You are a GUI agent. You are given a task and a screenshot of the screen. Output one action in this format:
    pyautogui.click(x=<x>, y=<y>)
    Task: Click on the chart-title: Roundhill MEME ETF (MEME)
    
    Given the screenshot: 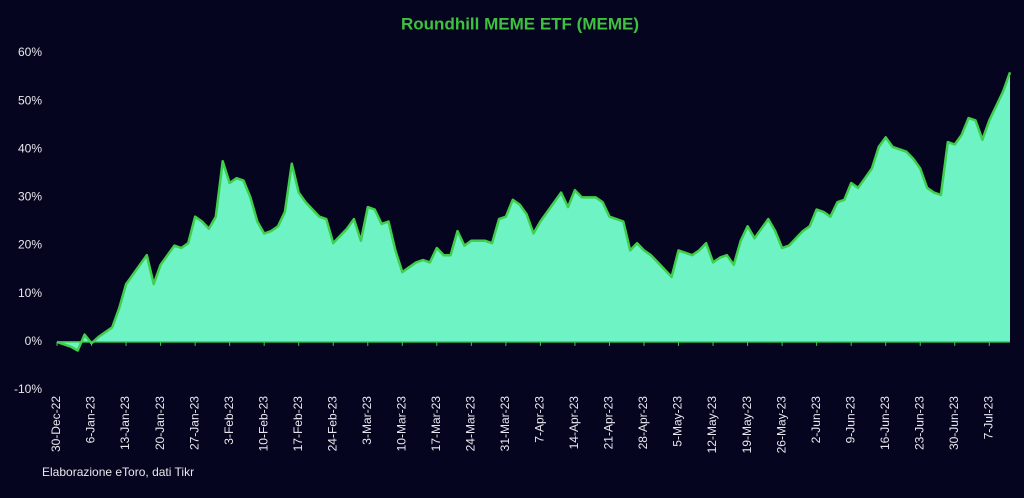 What is the action you would take?
    pyautogui.click(x=520, y=23)
    